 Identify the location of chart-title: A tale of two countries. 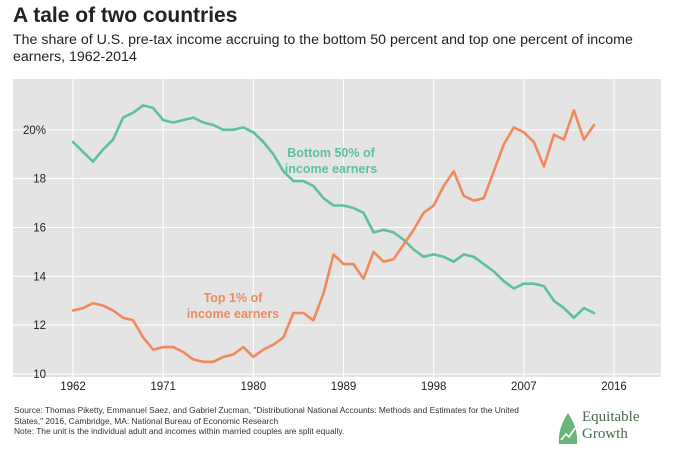
(125, 15).